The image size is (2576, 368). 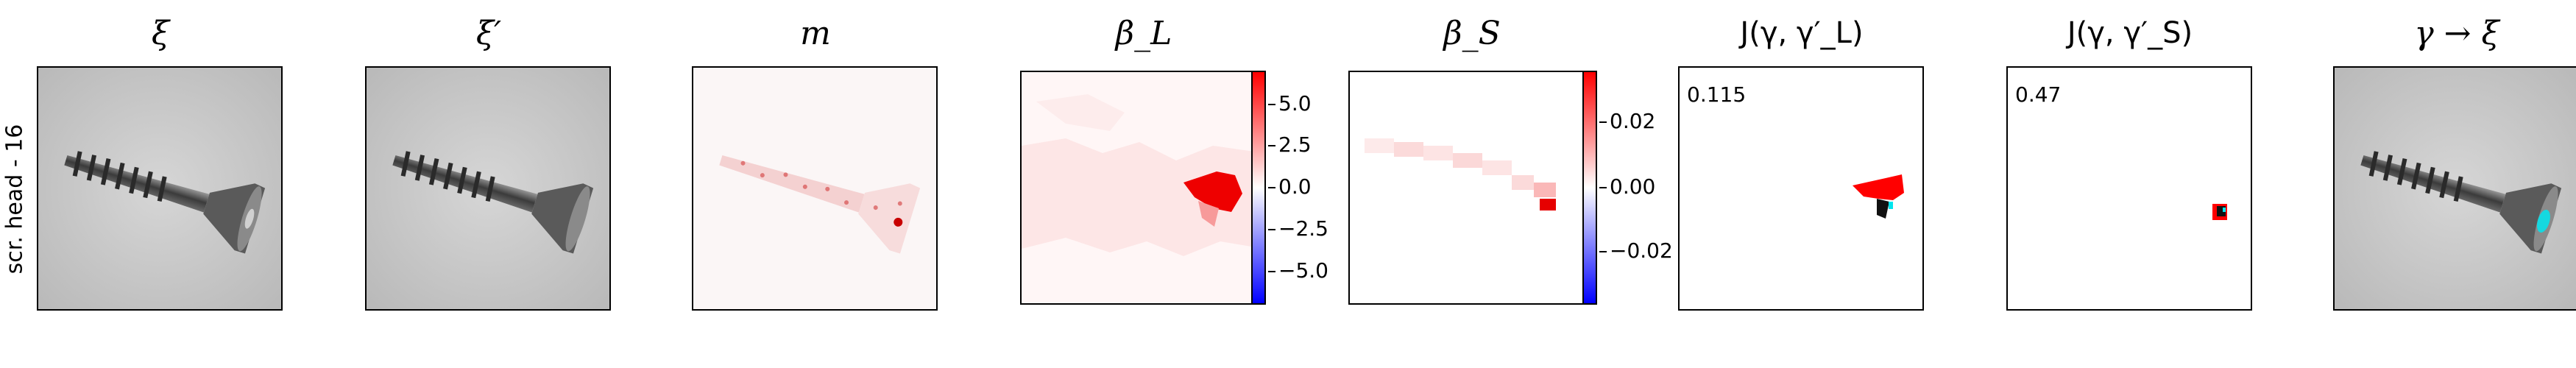 What do you see at coordinates (1590, 188) in the screenshot?
I see `colorbar-beta-s` at bounding box center [1590, 188].